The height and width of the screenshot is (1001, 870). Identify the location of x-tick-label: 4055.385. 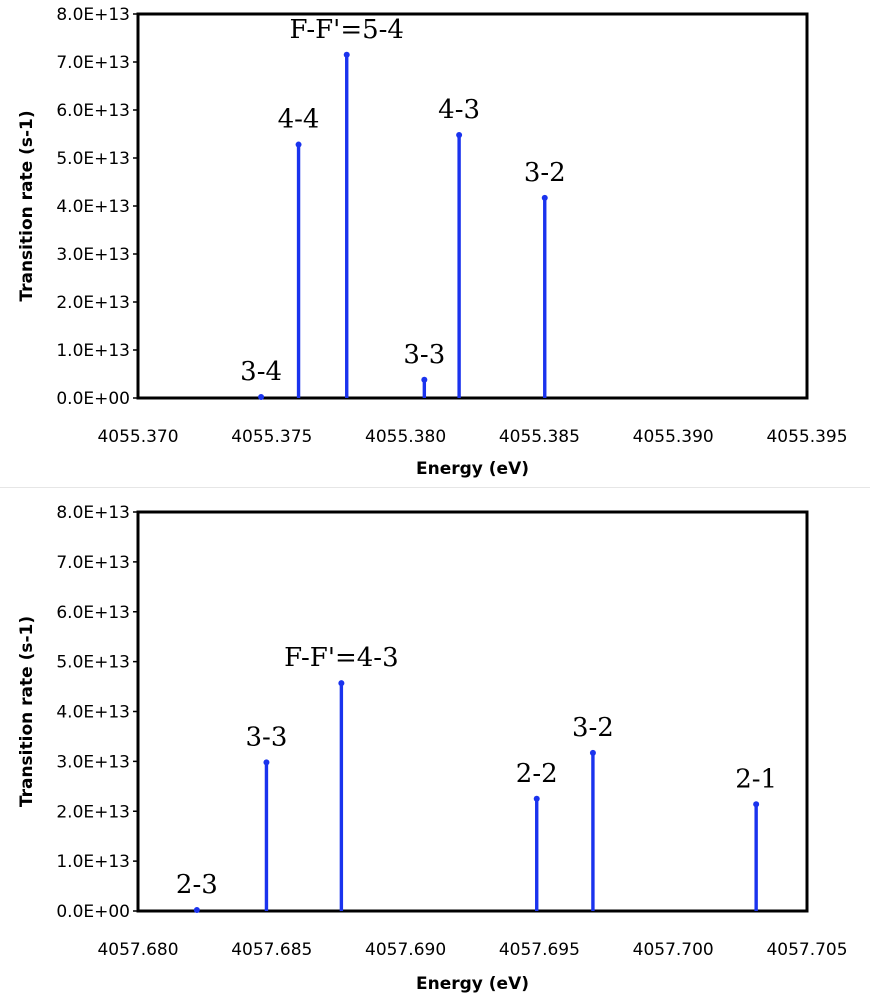
(539, 437).